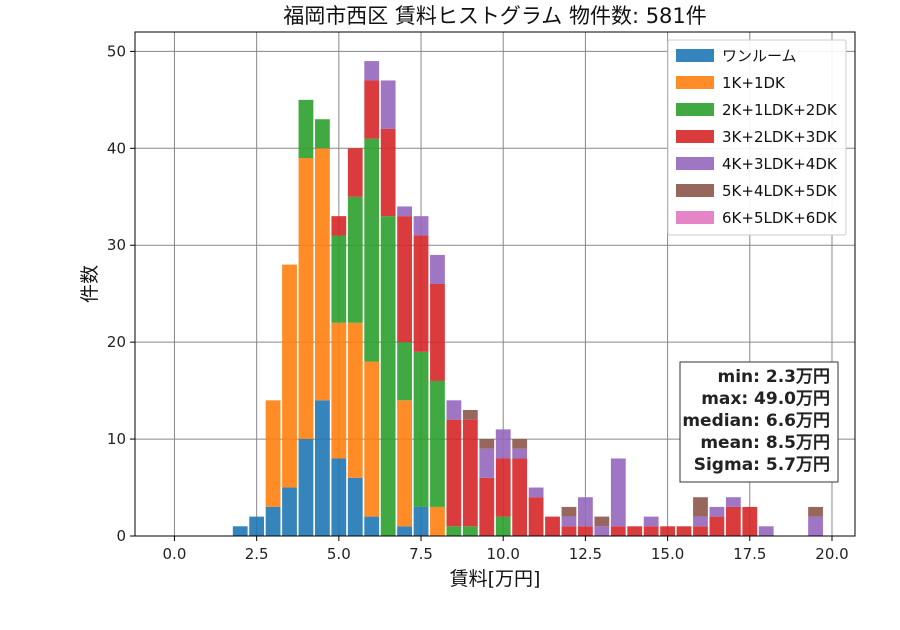  I want to click on y-tick-label: 30, so click(116, 245).